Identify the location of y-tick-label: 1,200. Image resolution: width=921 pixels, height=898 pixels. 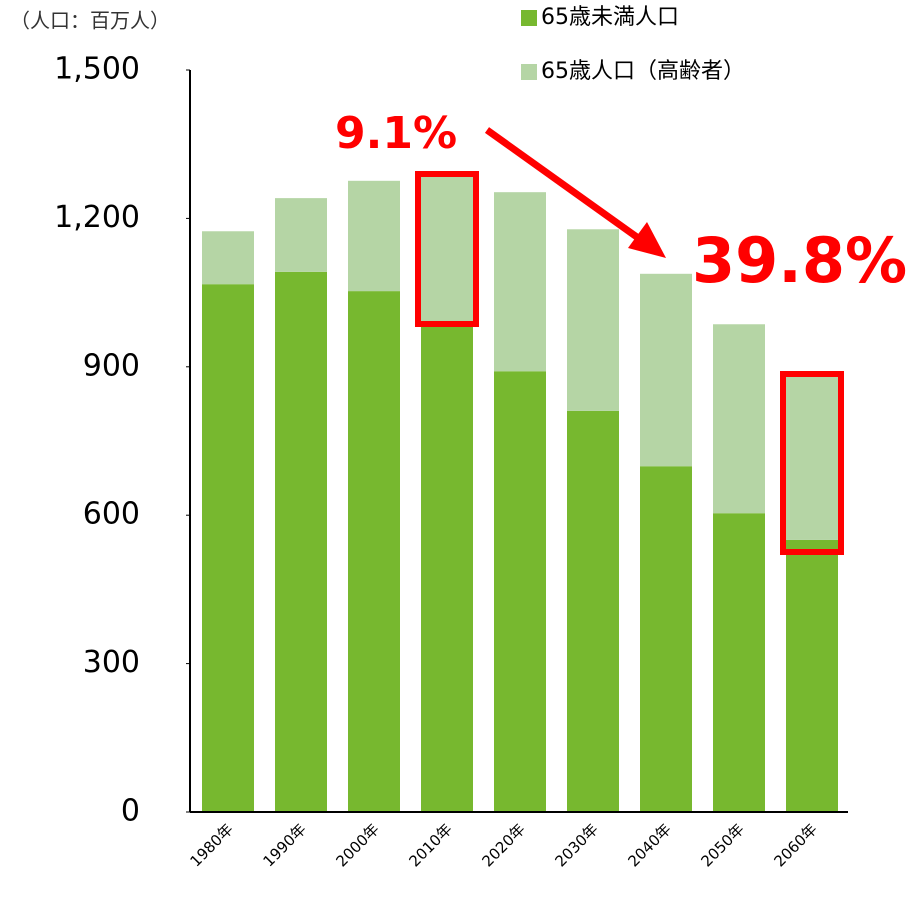
(97, 217).